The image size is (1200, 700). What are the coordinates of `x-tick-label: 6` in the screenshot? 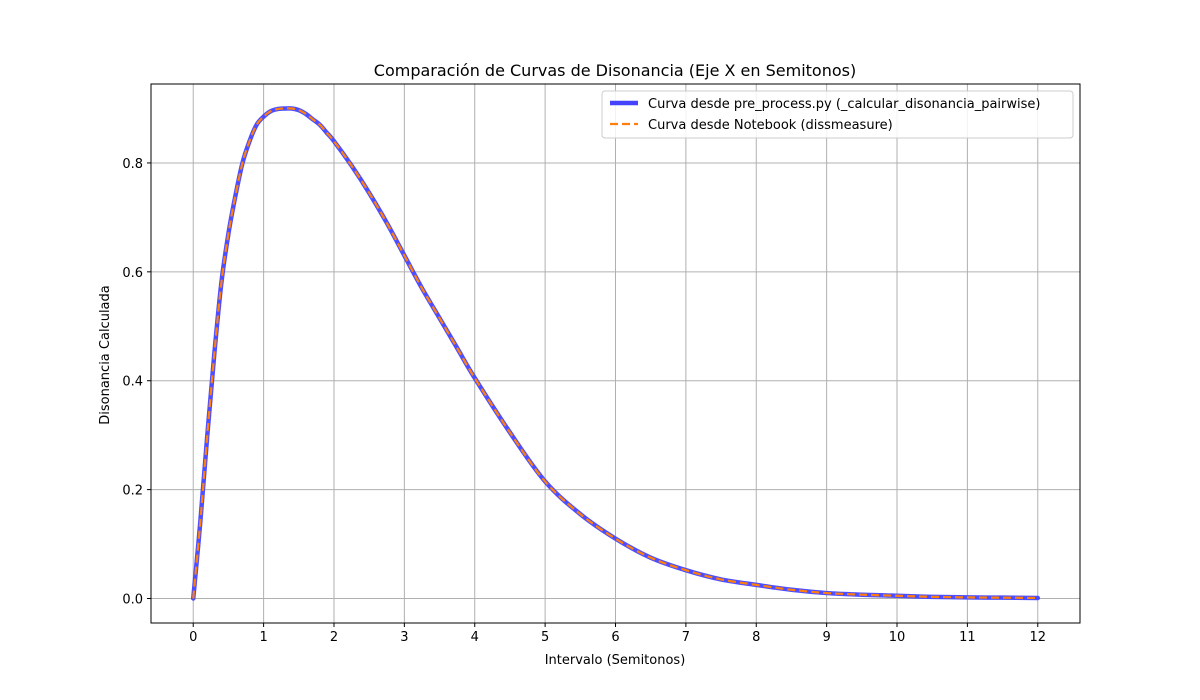 It's located at (615, 637).